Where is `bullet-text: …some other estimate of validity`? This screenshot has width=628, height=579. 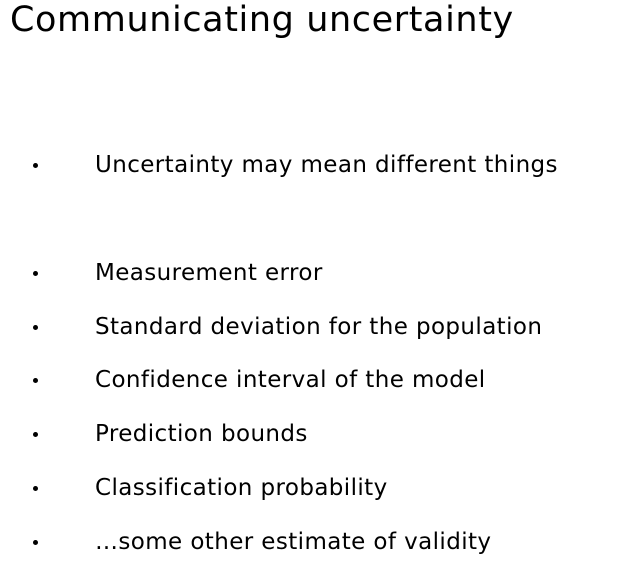
bullet-text: …some other estimate of validity is located at coordinates (293, 542).